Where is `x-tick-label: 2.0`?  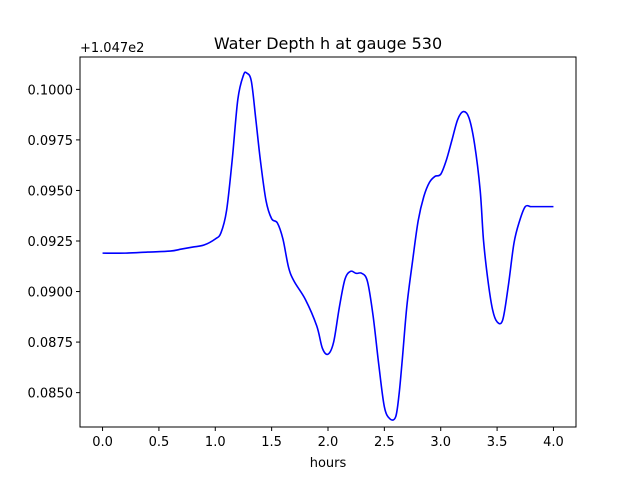
x-tick-label: 2.0 is located at coordinates (328, 442).